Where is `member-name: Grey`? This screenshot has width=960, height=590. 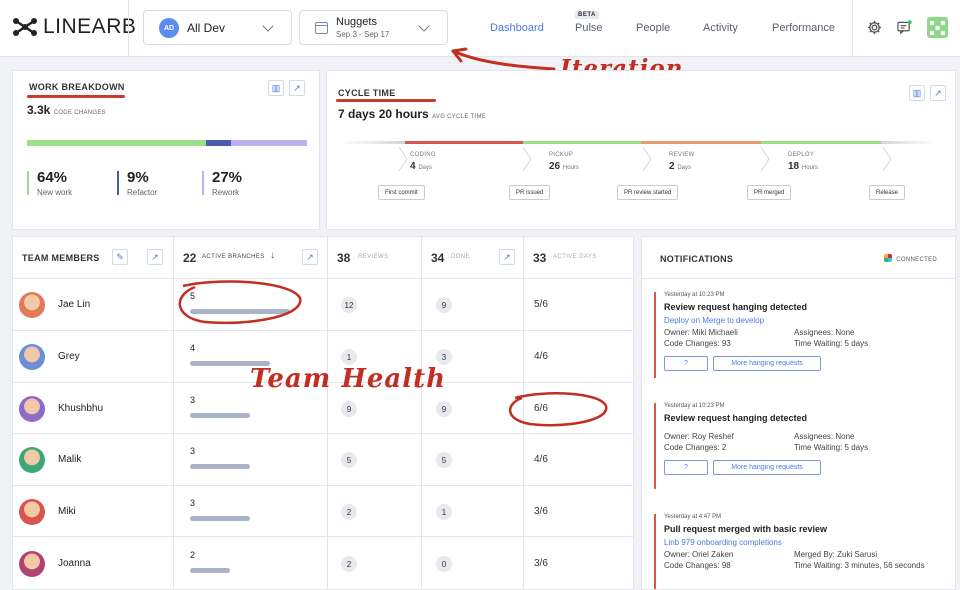 member-name: Grey is located at coordinates (69, 356).